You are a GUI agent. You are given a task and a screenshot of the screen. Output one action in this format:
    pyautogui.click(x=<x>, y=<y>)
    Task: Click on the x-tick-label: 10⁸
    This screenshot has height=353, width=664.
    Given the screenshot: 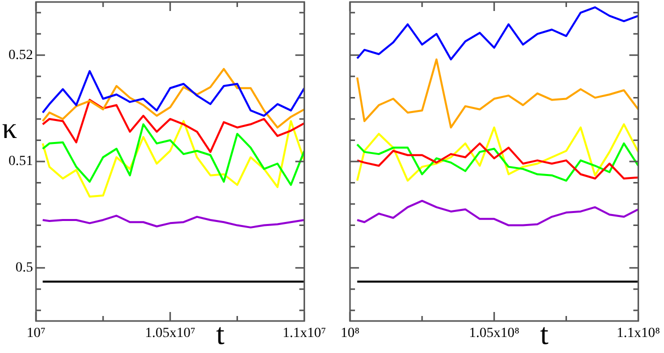 What is the action you would take?
    pyautogui.click(x=350, y=334)
    